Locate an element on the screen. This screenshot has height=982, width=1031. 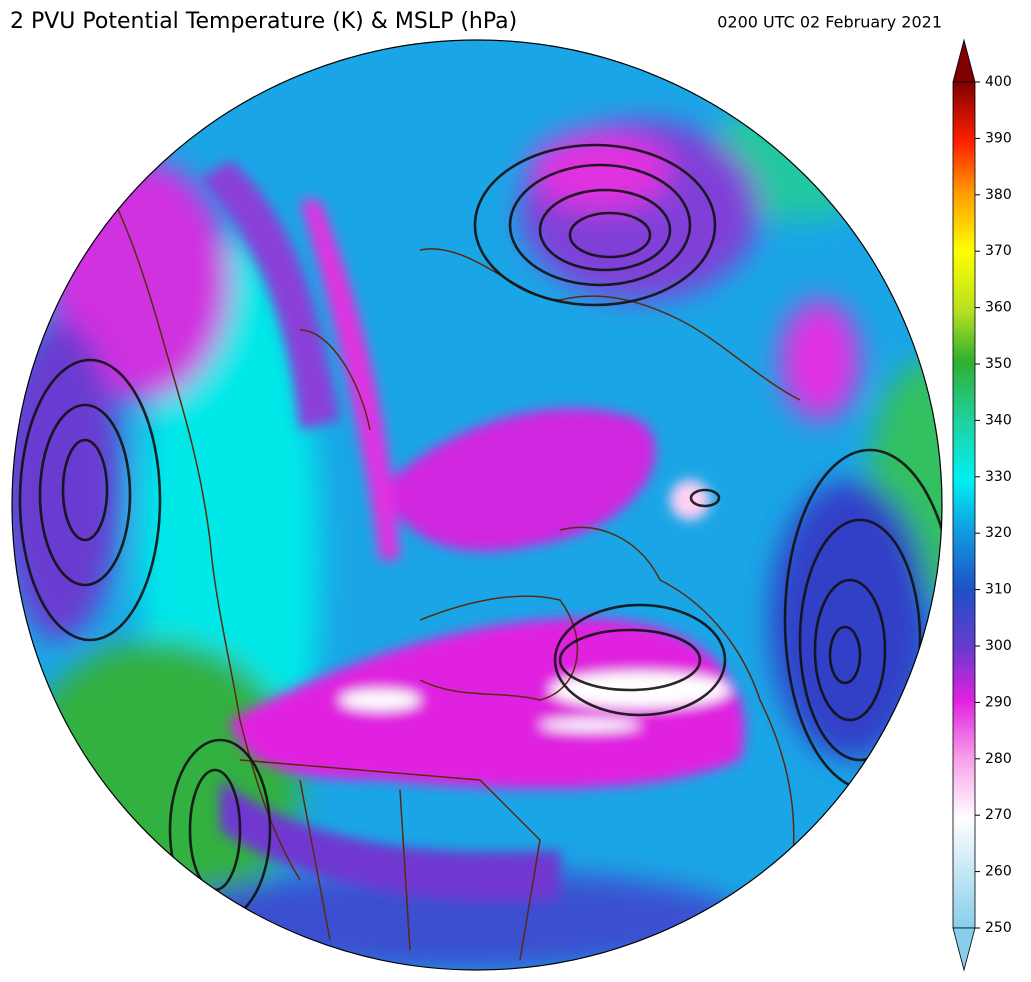
colorbar-tick-label: 360 is located at coordinates (998, 308).